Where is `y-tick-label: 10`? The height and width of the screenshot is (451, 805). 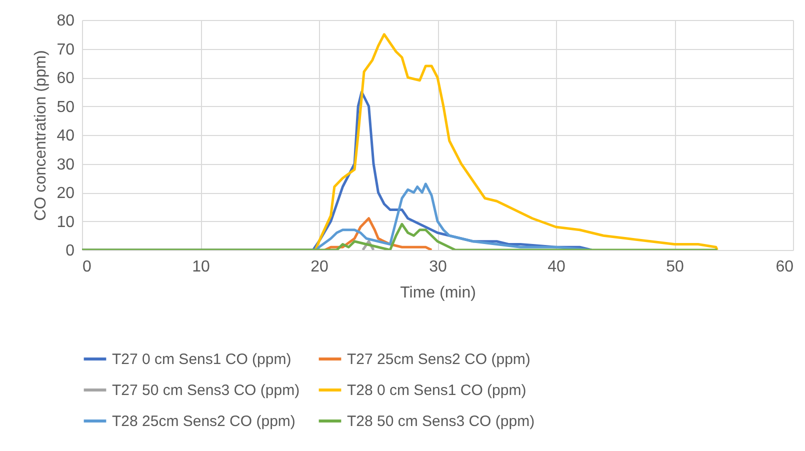 y-tick-label: 10 is located at coordinates (65, 222).